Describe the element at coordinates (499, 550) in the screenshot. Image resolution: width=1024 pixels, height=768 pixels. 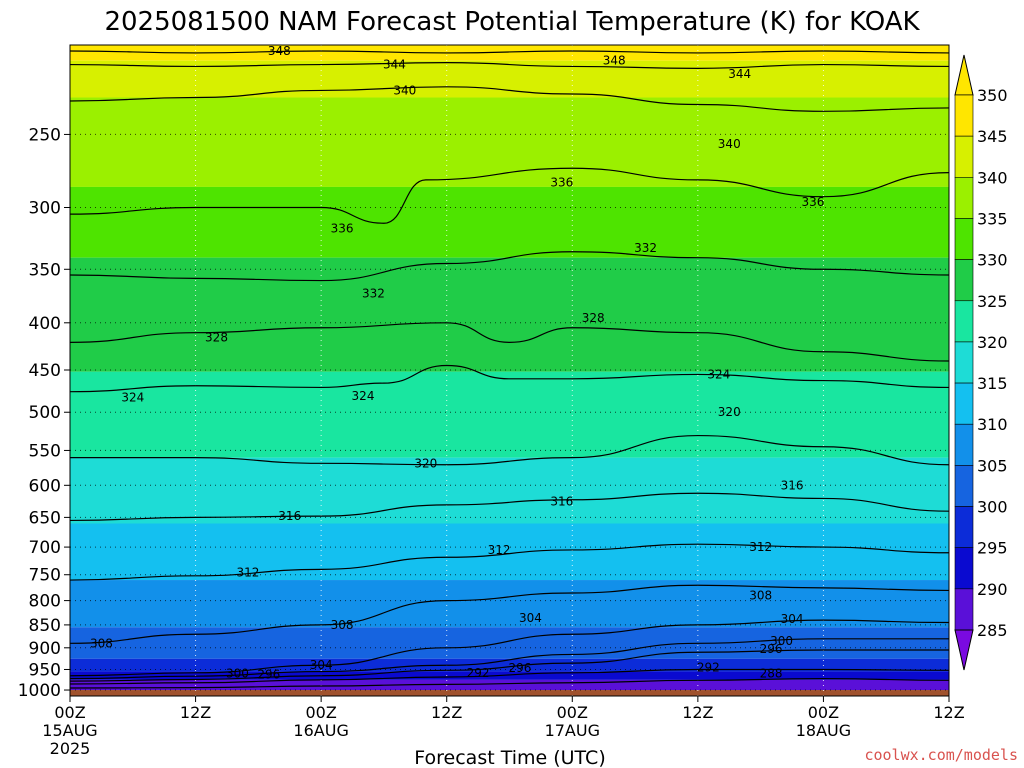
I see `contour-label-312-1: 312` at that location.